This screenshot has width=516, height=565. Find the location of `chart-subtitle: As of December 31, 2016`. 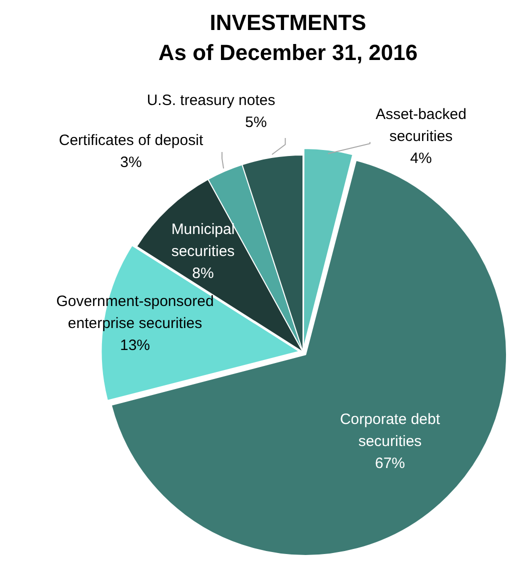

chart-subtitle: As of December 31, 2016 is located at coordinates (288, 53).